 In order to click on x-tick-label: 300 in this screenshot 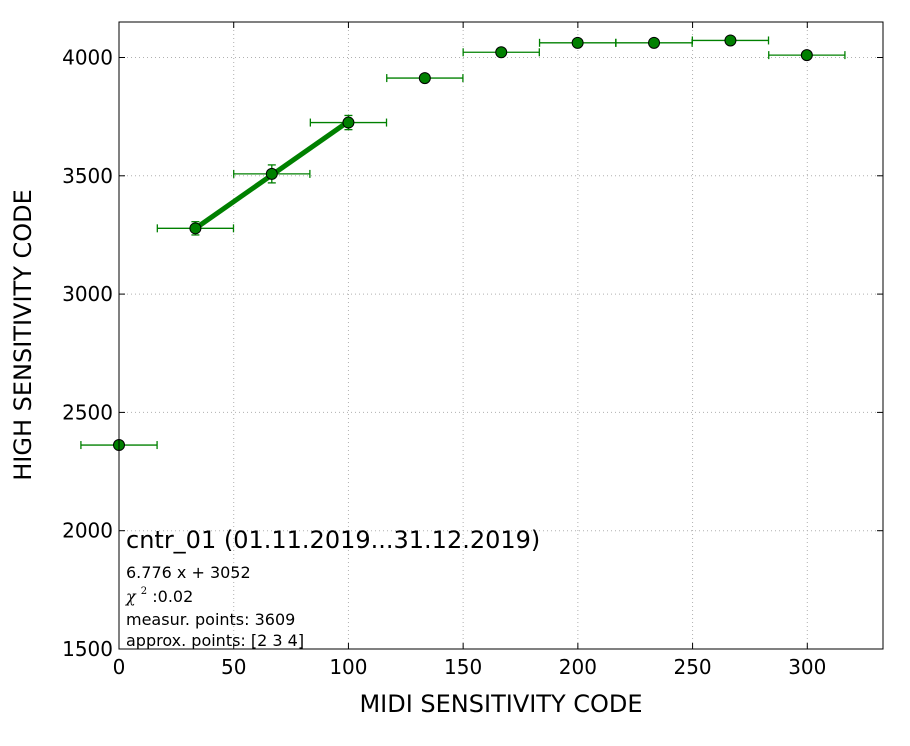, I will do `click(807, 667)`.